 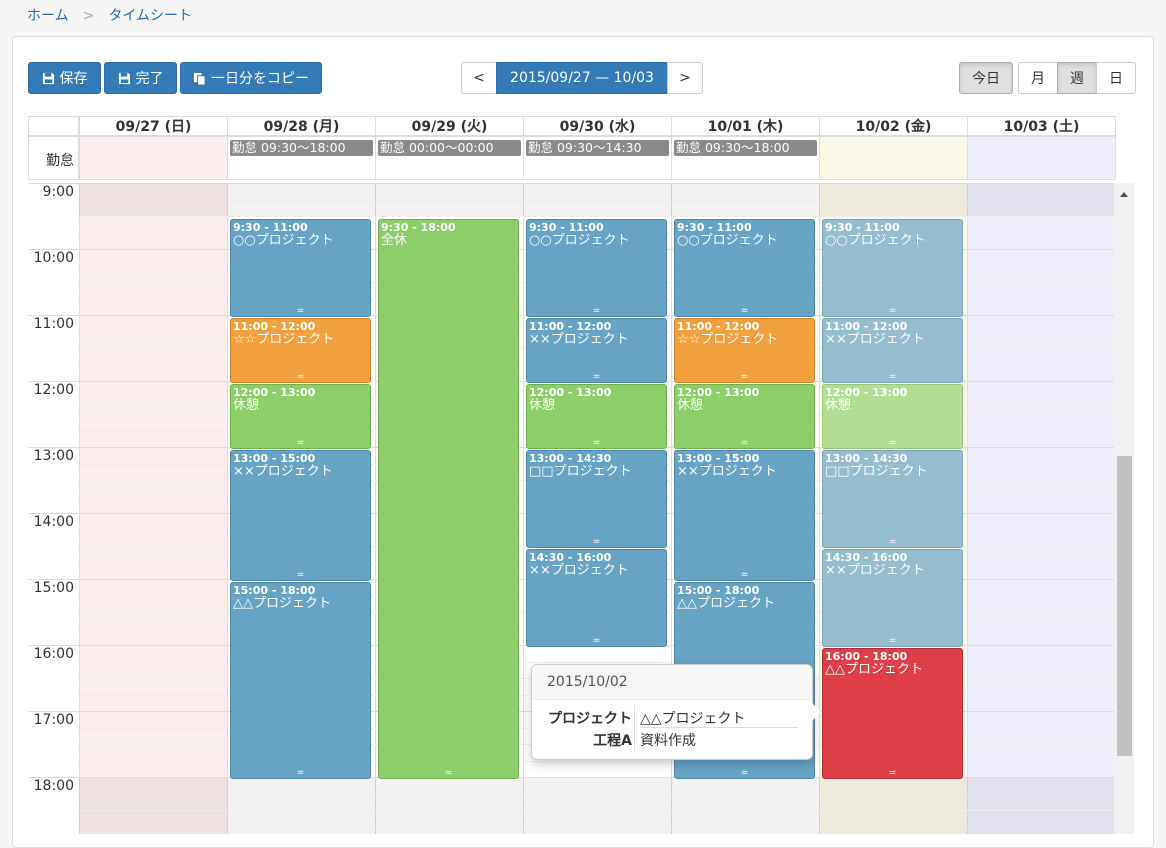 I want to click on popover-project-value: △△プロジェクト, so click(x=693, y=719).